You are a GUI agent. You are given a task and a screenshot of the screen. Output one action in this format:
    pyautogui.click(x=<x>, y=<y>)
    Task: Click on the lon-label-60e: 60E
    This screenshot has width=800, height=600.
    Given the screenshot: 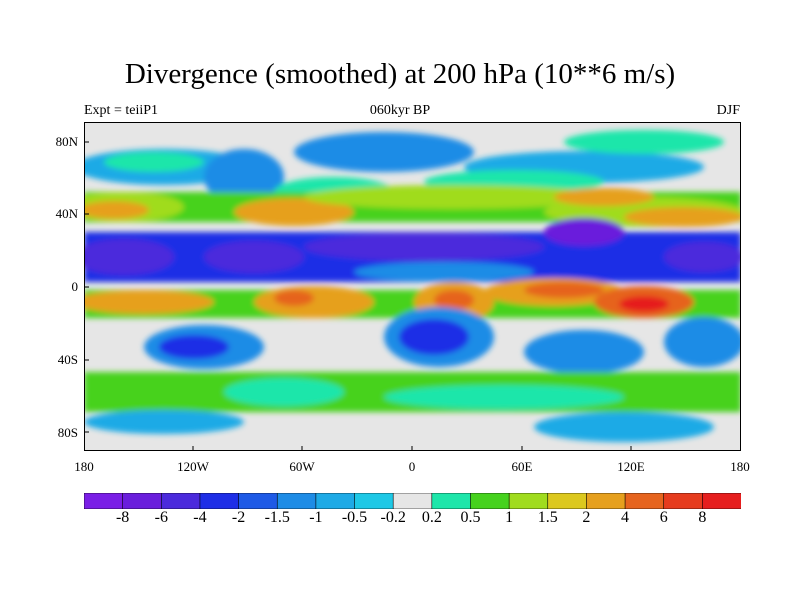 What is the action you would take?
    pyautogui.click(x=522, y=466)
    